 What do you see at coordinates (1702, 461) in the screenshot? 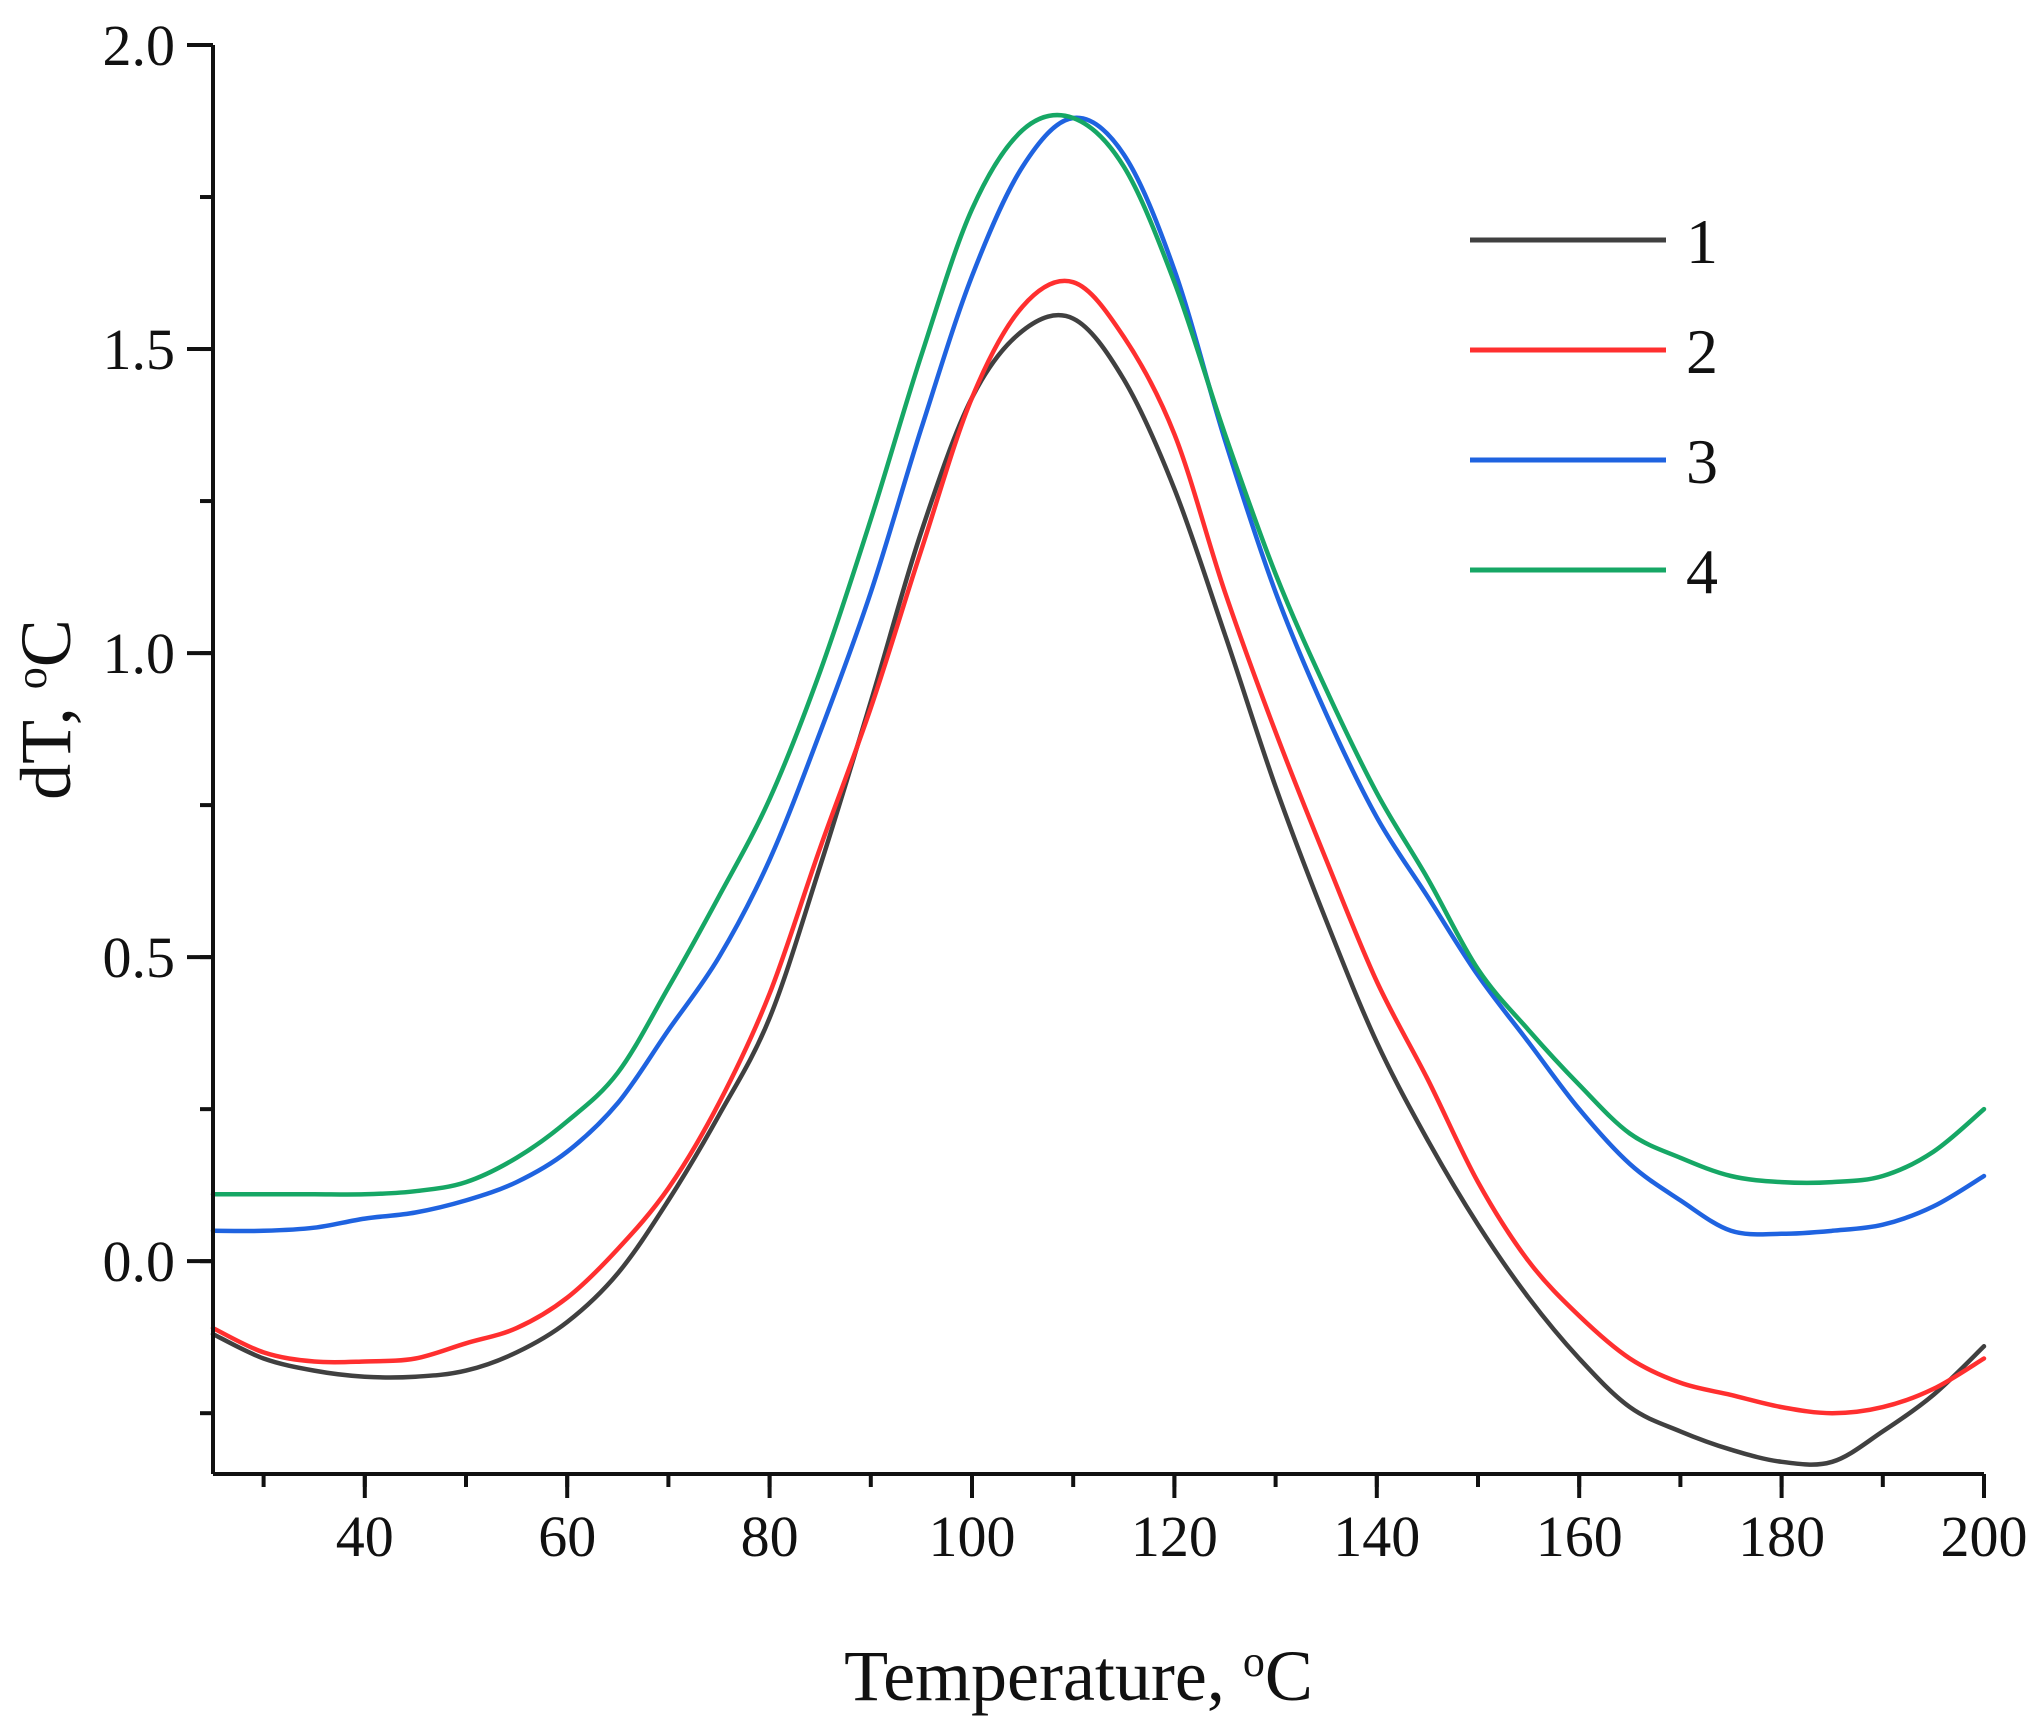
I see `legend-label-3: 3` at bounding box center [1702, 461].